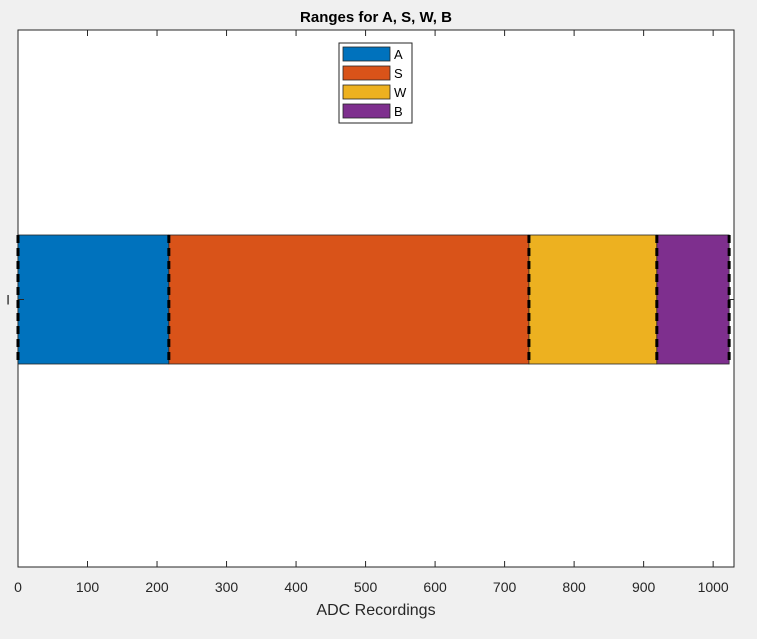 This screenshot has width=757, height=639. Describe the element at coordinates (375, 610) in the screenshot. I see `x-axis-label: ADC Recordings` at that location.